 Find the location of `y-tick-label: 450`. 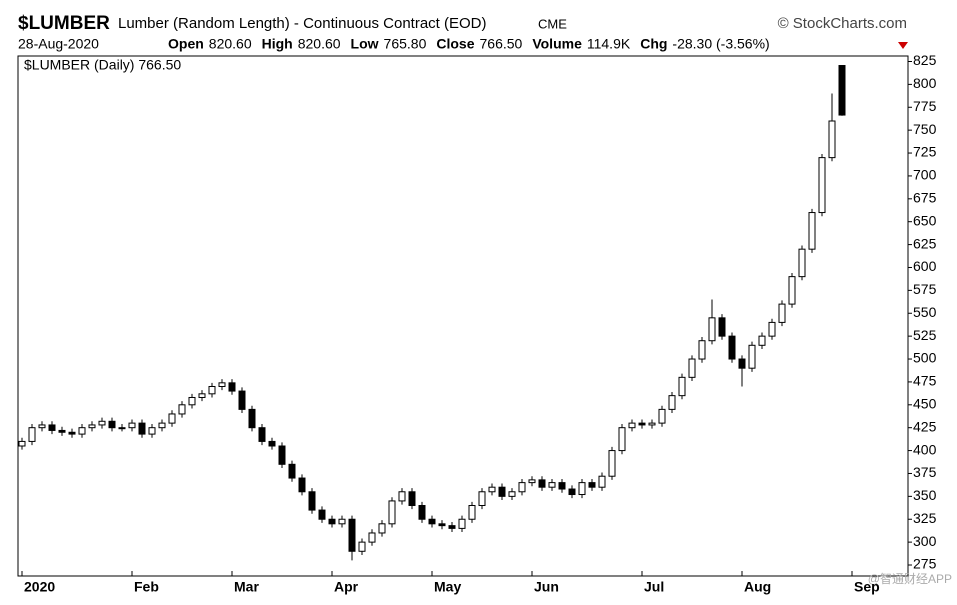

y-tick-label: 450 is located at coordinates (925, 404).